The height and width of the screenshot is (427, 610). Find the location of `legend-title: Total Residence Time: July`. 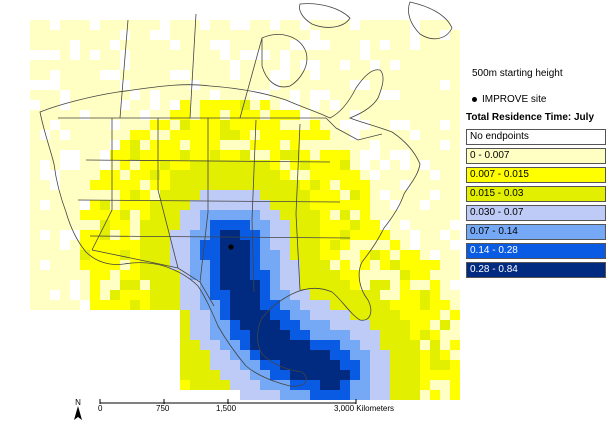

legend-title: Total Residence Time: July is located at coordinates (530, 117).